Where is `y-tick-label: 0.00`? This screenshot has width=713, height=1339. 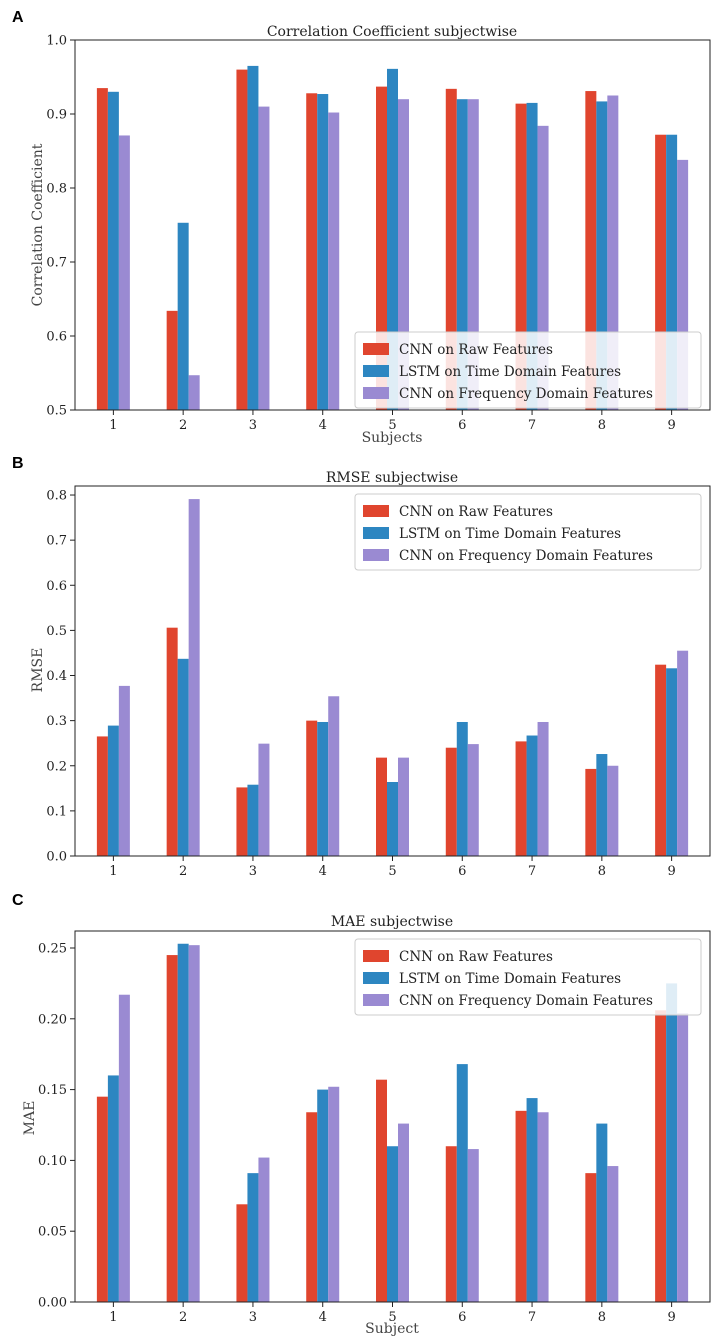 y-tick-label: 0.00 is located at coordinates (52, 1303).